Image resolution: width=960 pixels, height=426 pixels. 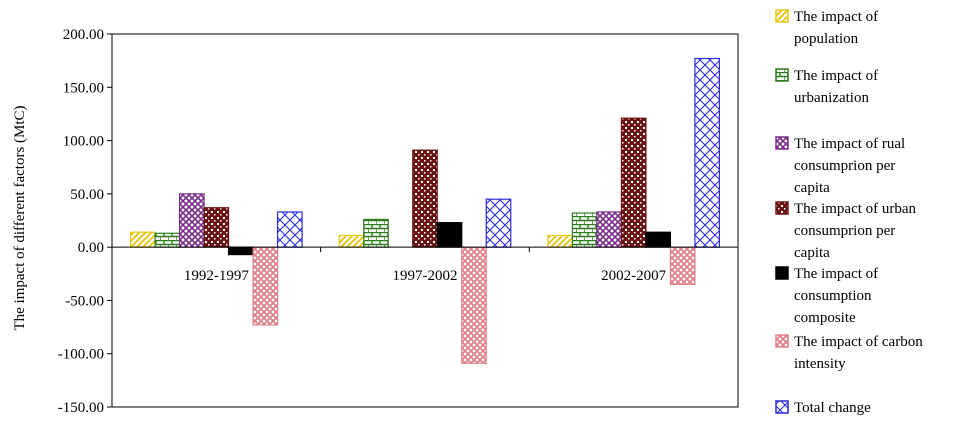 What do you see at coordinates (833, 296) in the screenshot?
I see `legend-label: consumption` at bounding box center [833, 296].